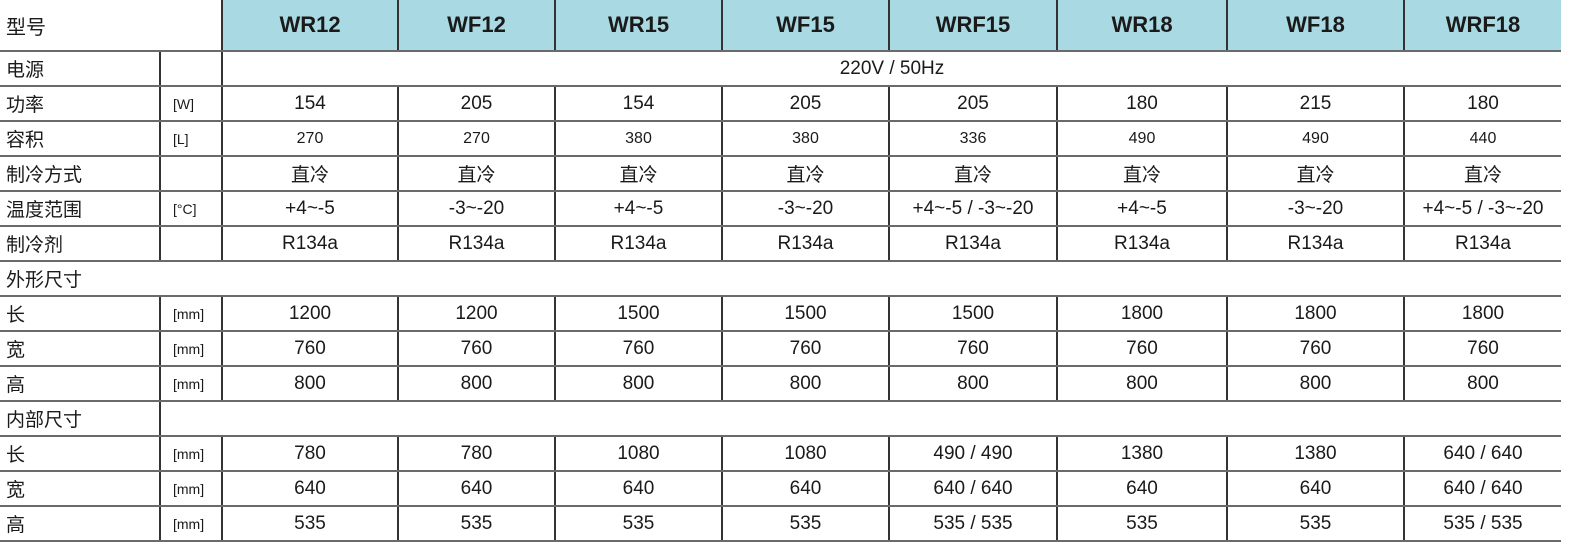  What do you see at coordinates (791, 69) in the screenshot?
I see `table-row: 电源 220V / 50Hz` at bounding box center [791, 69].